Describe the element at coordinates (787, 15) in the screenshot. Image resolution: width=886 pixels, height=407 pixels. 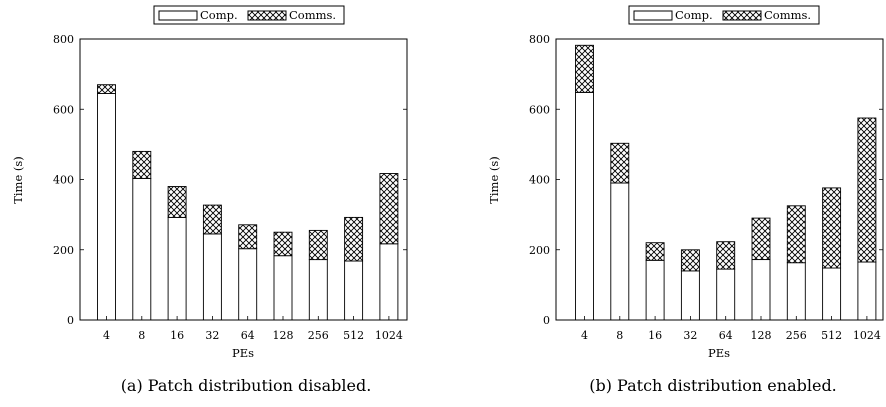
I see `legend-b-label-comms: Comms.` at that location.